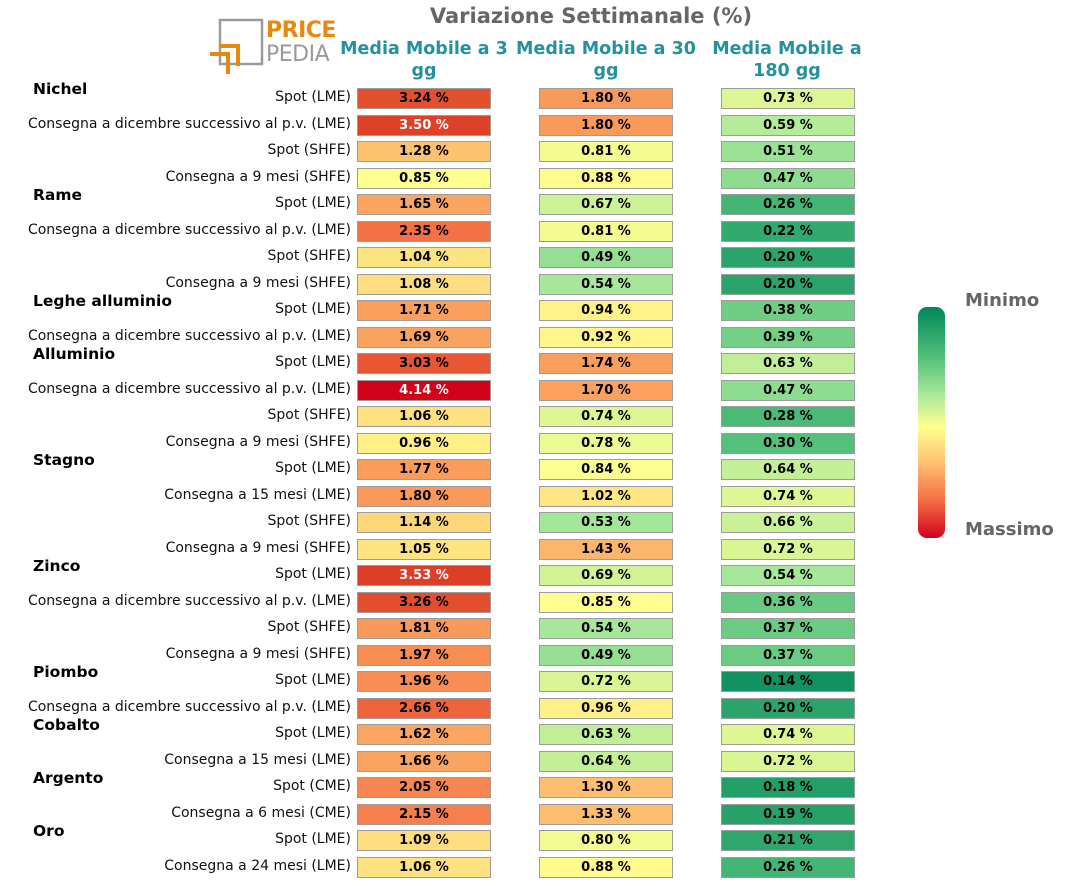 The image size is (1083, 890). I want to click on heatmap-cell: 0.20 %, so click(788, 284).